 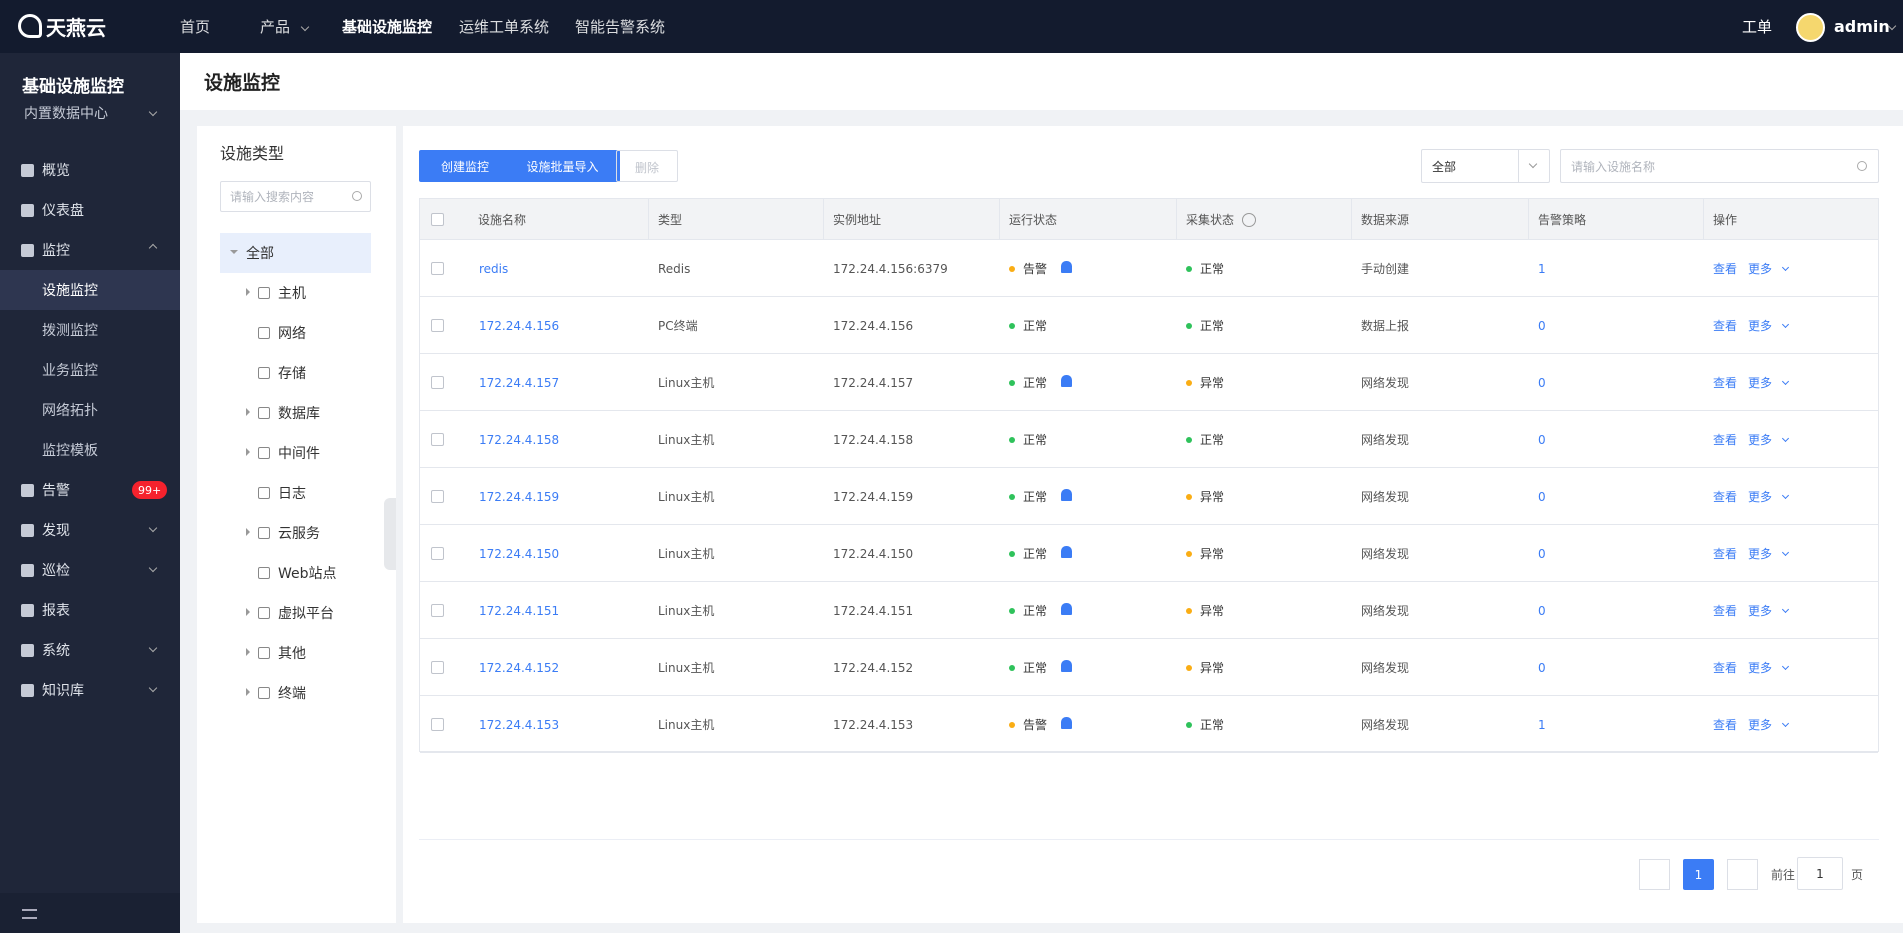 I want to click on tree-node: 日志, so click(x=295, y=493).